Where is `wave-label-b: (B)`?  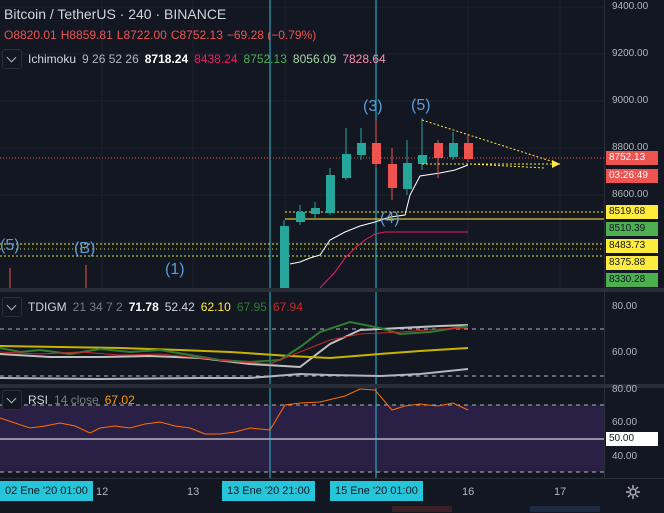
wave-label-b: (B) is located at coordinates (85, 248).